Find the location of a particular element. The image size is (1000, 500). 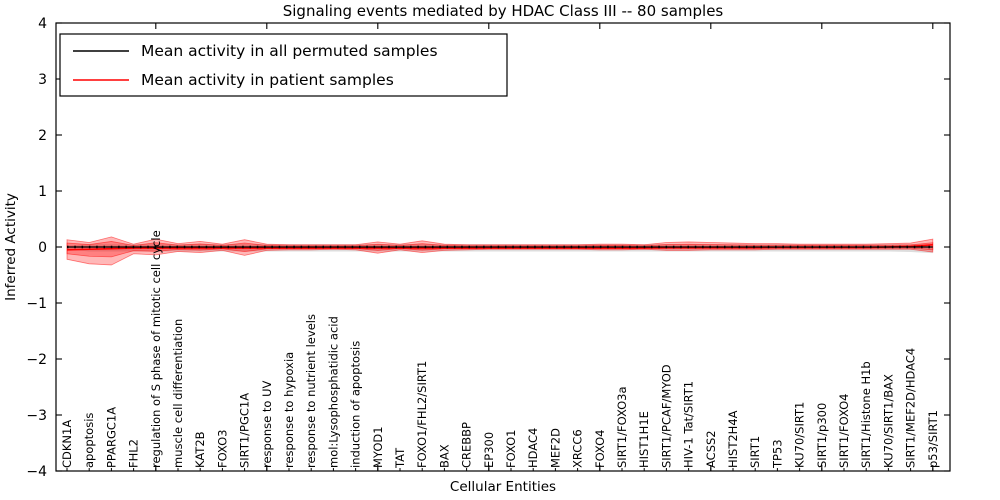

entity-label: HIV-1 Tat/SIRT1 is located at coordinates (689, 424).